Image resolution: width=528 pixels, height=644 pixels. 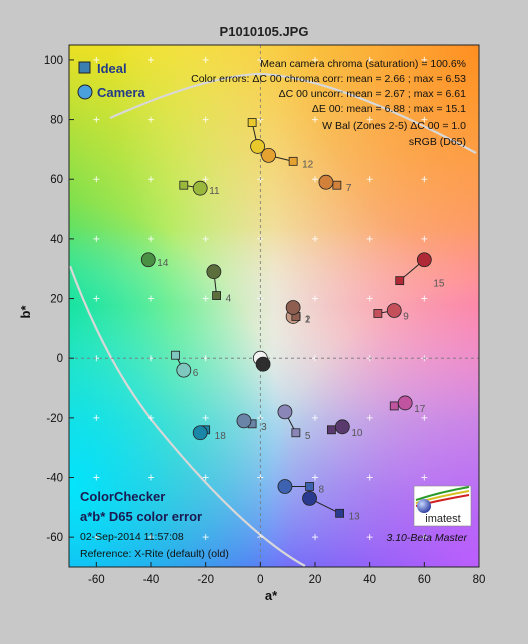 I want to click on y-tick-label: 40, so click(x=56, y=240).